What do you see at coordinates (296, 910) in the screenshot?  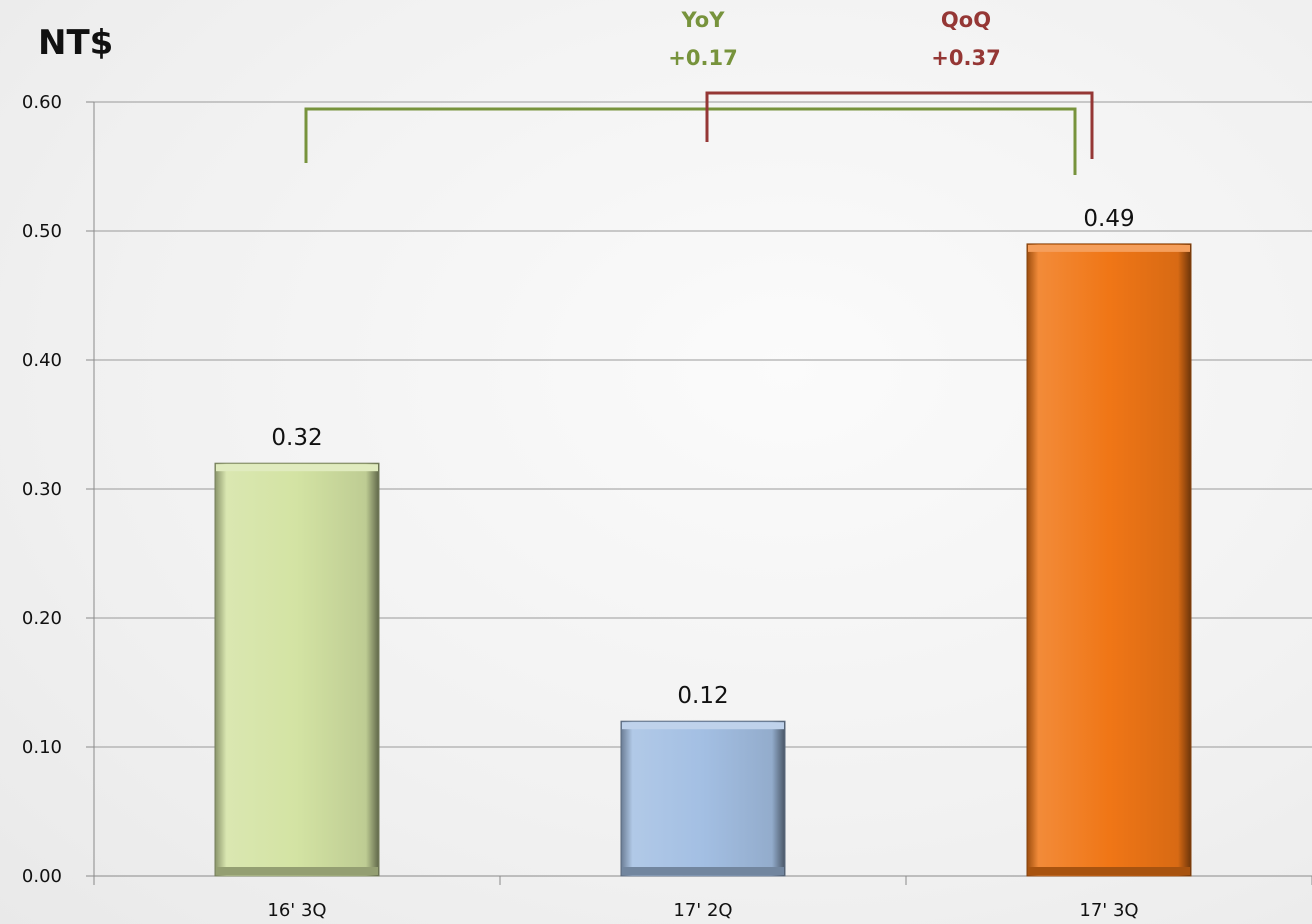 I see `x-tick-label: 16' 3Q` at bounding box center [296, 910].